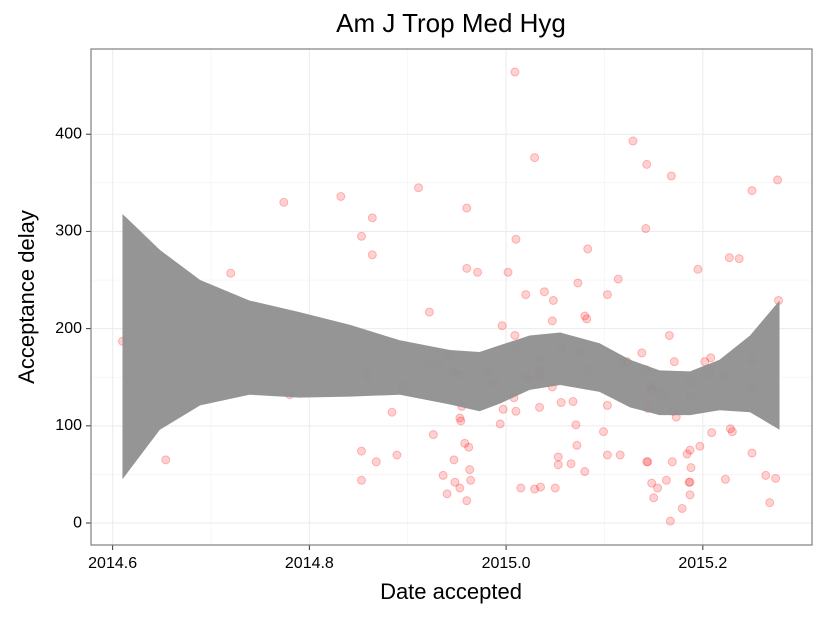  What do you see at coordinates (77, 522) in the screenshot?
I see `y-tick-label: 0` at bounding box center [77, 522].